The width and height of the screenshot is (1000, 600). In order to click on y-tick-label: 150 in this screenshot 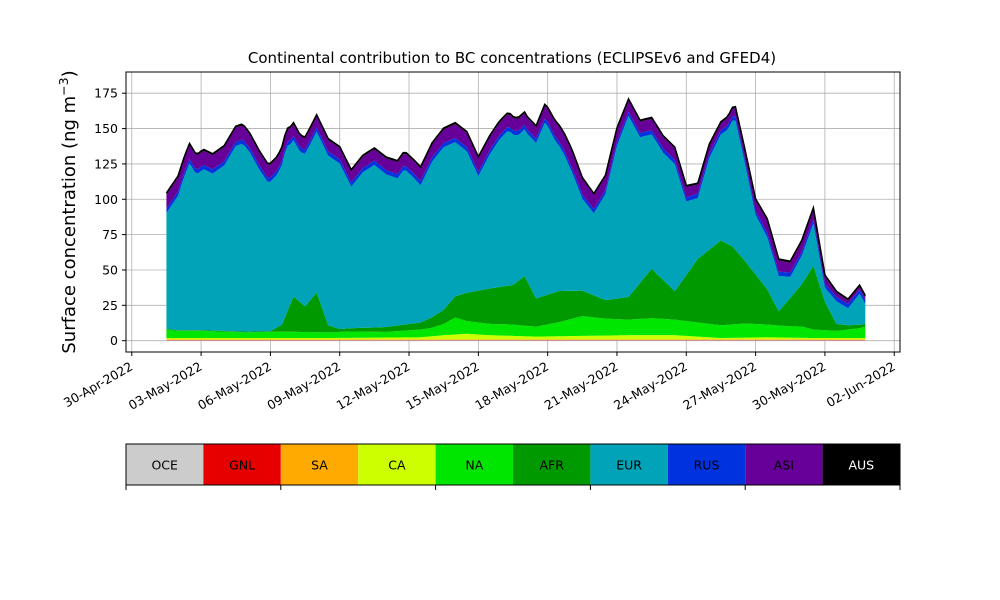, I will do `click(106, 128)`.